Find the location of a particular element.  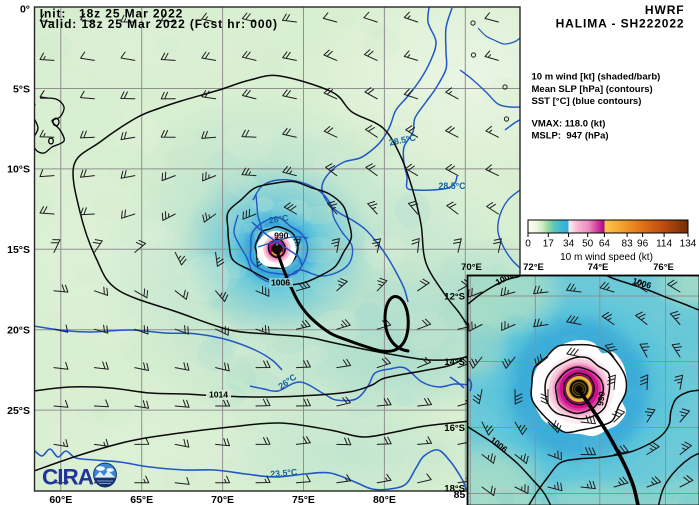

svg-text: 64 is located at coordinates (605, 244).